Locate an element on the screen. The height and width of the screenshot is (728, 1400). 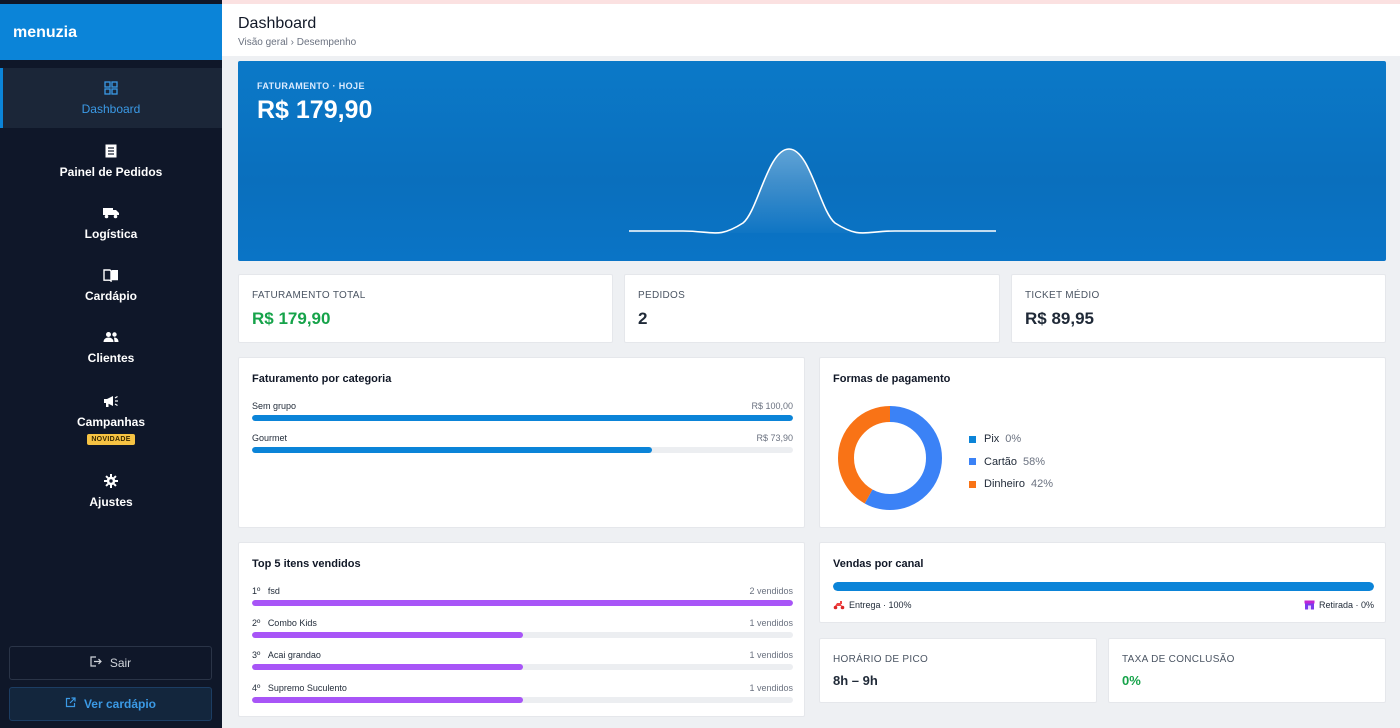
sidebar-item-label: Cardápio is located at coordinates (110, 296).